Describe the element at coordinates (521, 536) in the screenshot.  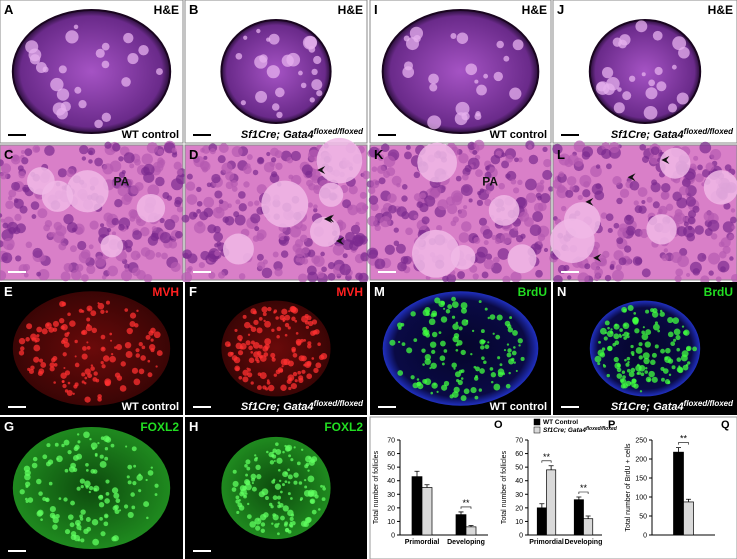
I see `y-tick-label: 0` at that location.